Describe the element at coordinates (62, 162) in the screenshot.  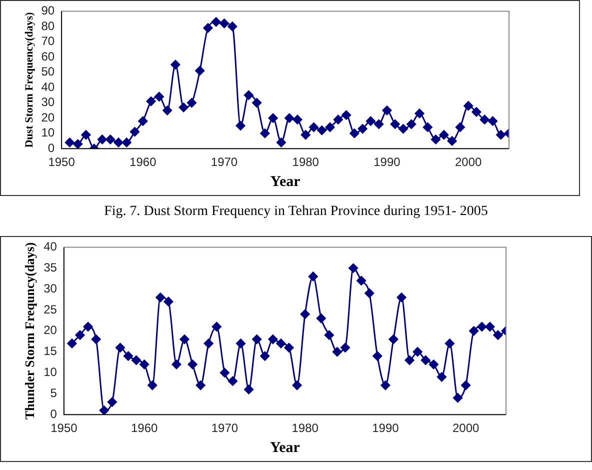
I see `x-tick-label: 1950` at that location.